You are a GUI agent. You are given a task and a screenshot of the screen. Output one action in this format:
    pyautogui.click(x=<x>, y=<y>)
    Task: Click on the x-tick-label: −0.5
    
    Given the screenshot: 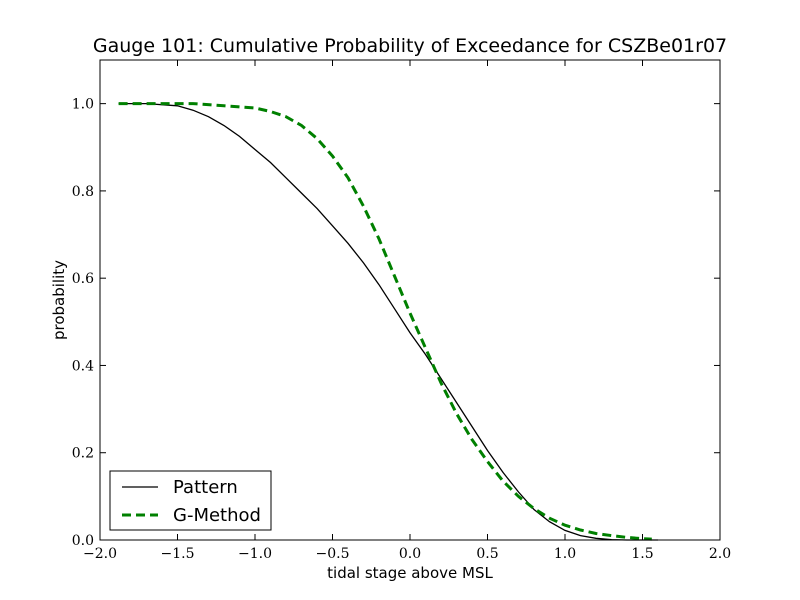 What is the action you would take?
    pyautogui.click(x=333, y=554)
    